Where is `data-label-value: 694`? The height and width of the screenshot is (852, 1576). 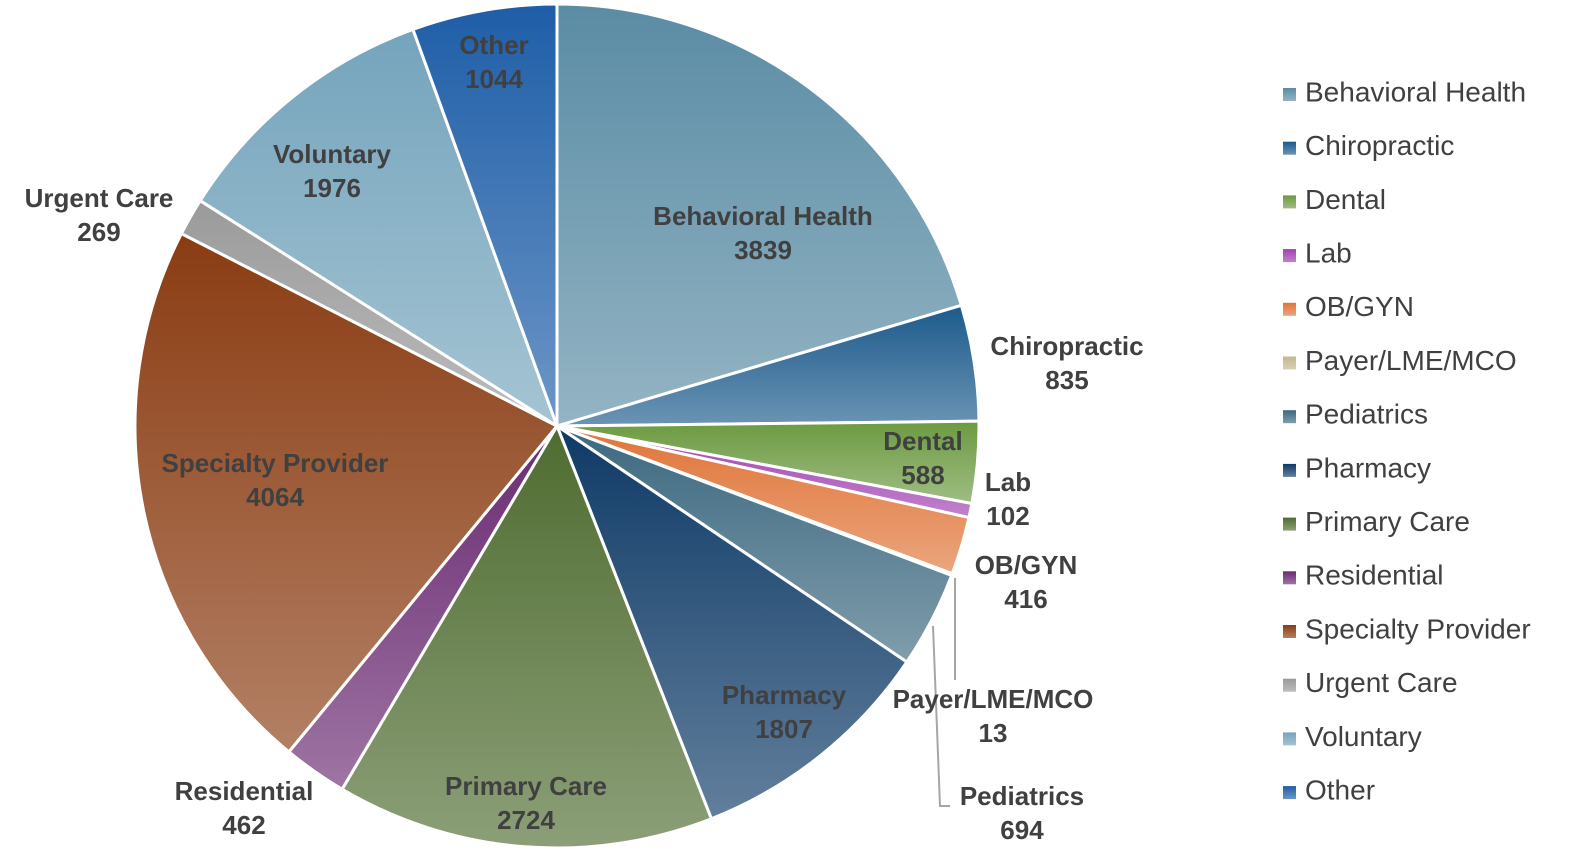 data-label-value: 694 is located at coordinates (1022, 830).